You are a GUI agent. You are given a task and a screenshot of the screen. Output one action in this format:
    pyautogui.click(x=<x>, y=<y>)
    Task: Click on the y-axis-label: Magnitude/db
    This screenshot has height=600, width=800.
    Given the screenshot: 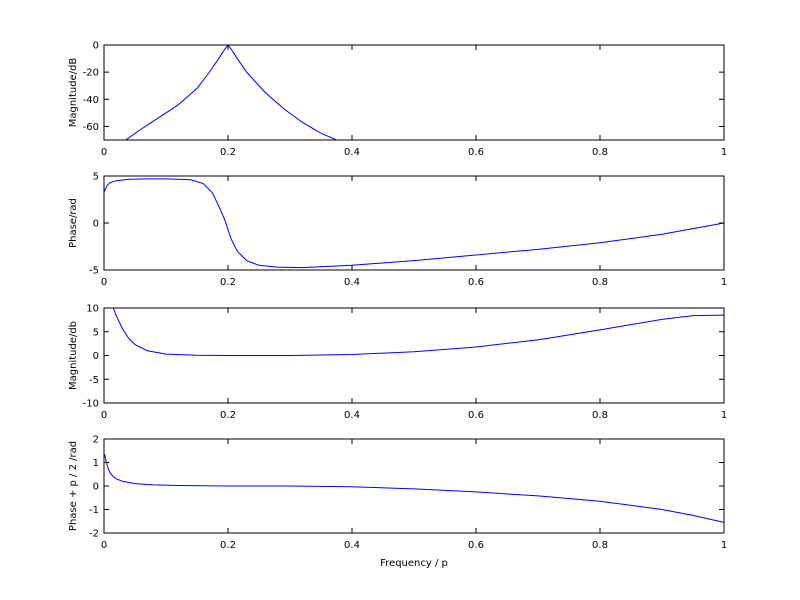 What is the action you would take?
    pyautogui.click(x=73, y=355)
    